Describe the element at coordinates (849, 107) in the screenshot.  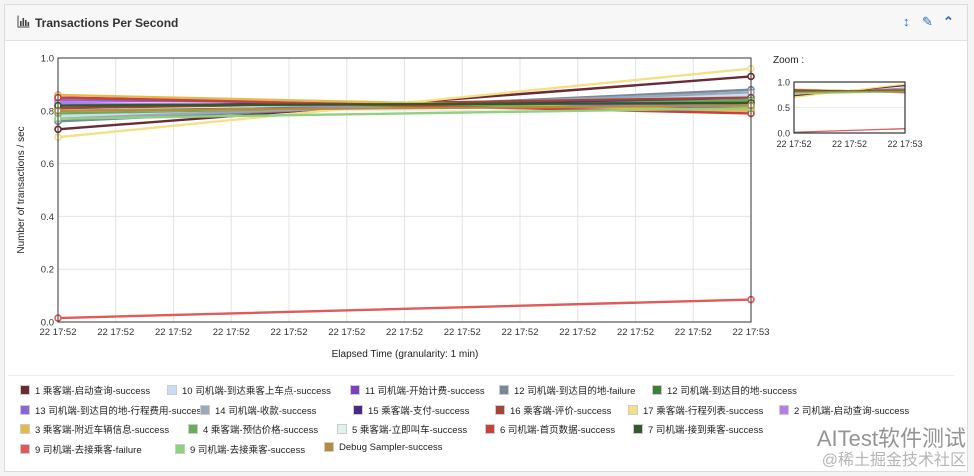
I see `zoom-frame` at that location.